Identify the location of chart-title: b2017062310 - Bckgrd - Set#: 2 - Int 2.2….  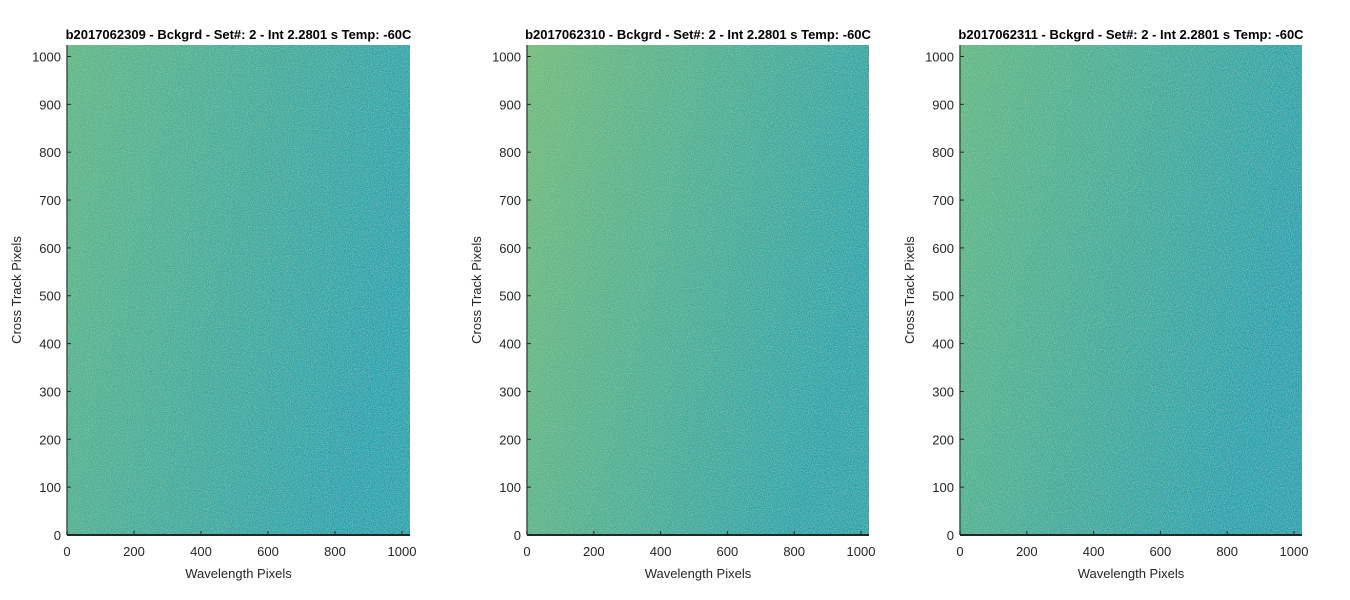
(698, 34).